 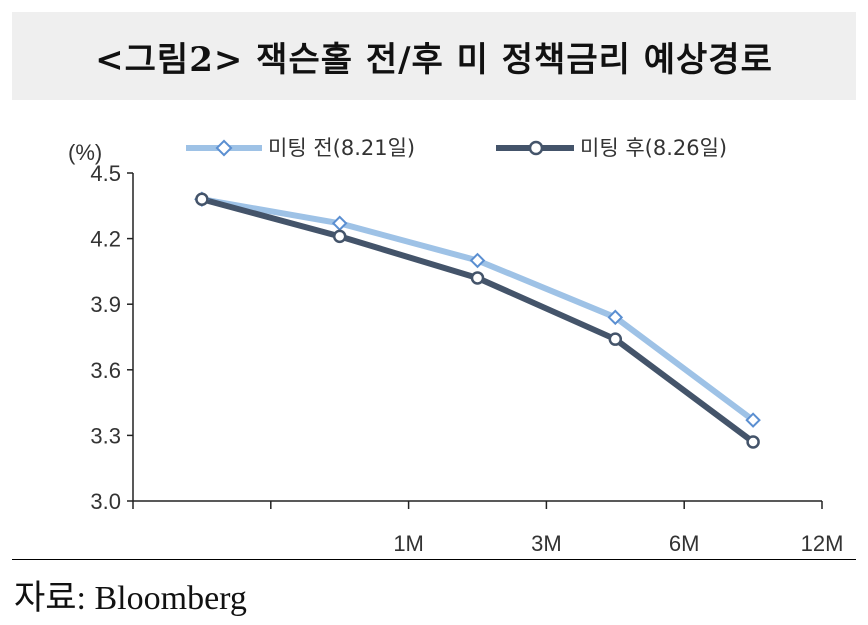 What do you see at coordinates (684, 543) in the screenshot?
I see `x-tick-label: 6M` at bounding box center [684, 543].